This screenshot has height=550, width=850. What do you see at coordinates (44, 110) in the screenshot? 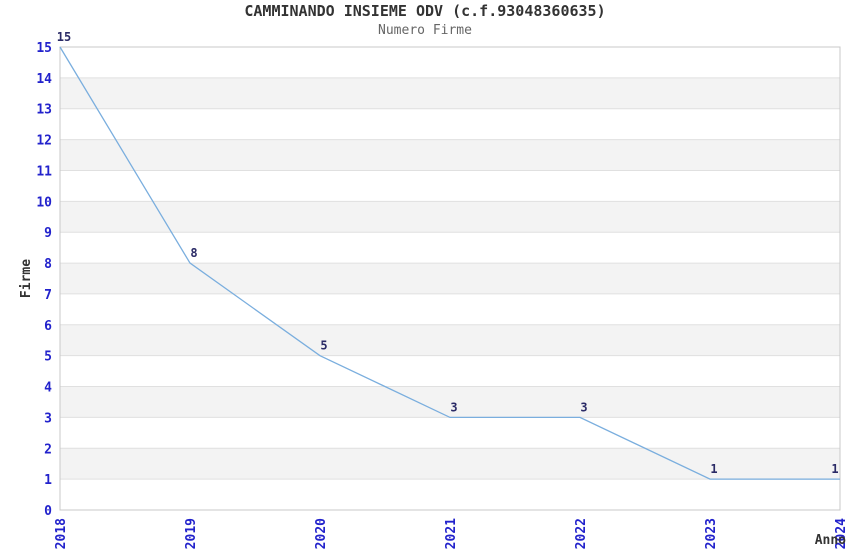
I see `y-tick-label: 13` at bounding box center [44, 110].